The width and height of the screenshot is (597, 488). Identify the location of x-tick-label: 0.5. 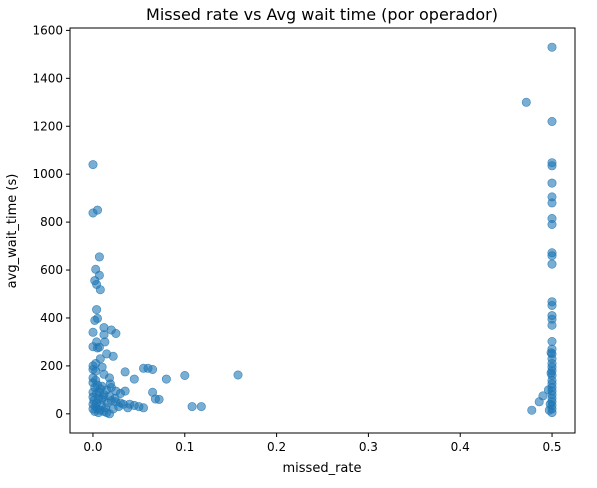
(551, 447).